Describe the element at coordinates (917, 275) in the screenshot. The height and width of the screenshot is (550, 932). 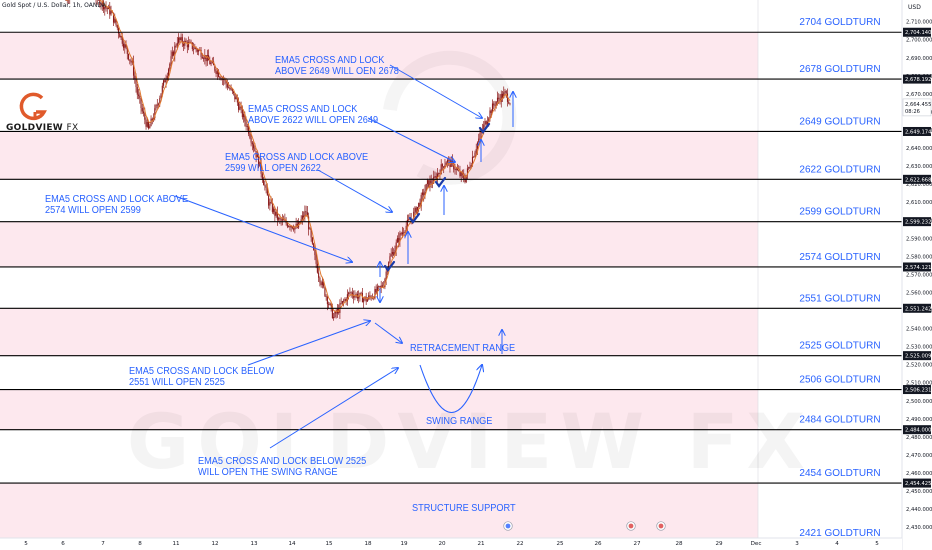
I see `price-axis-bg` at that location.